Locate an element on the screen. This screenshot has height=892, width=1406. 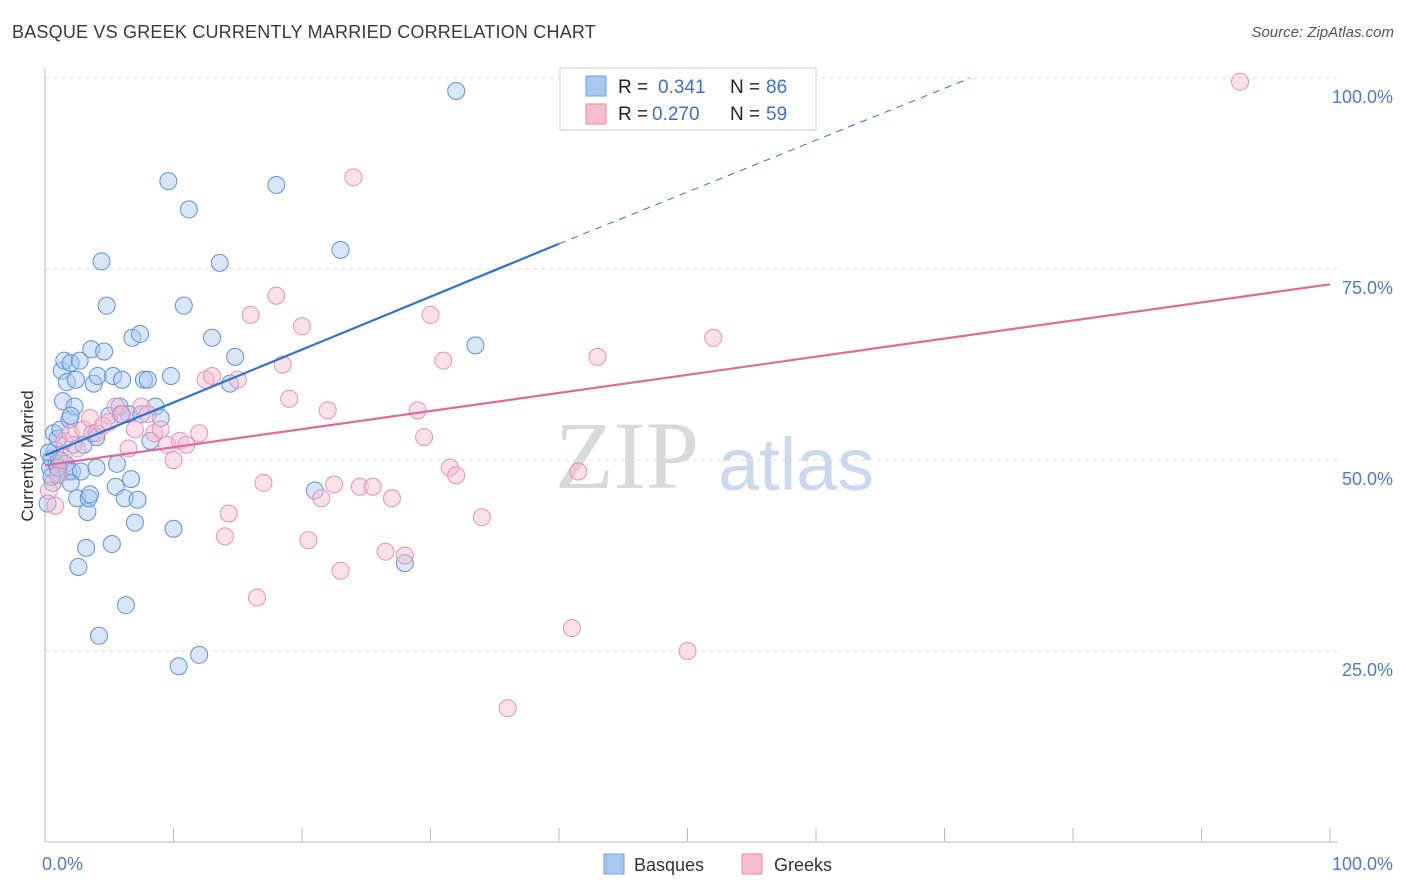
legend-box: R = 0.341 N = 86 R = 0.270 N = 59 is located at coordinates (688, 99).